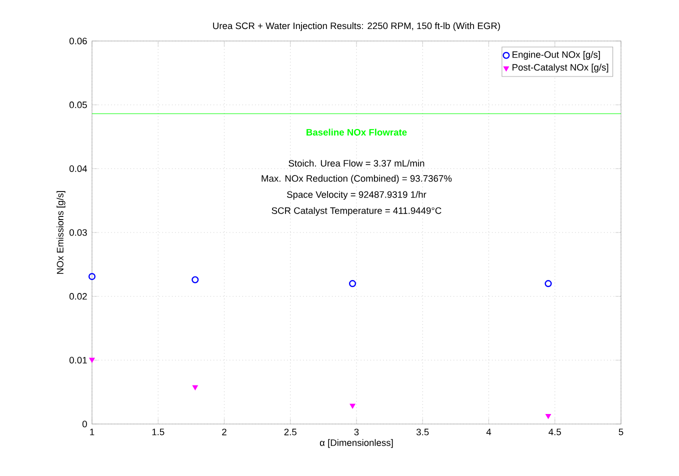 This screenshot has width=679, height=476. I want to click on annotation: Stoich. Urea Flow = 3.37 mL/min, so click(356, 163).